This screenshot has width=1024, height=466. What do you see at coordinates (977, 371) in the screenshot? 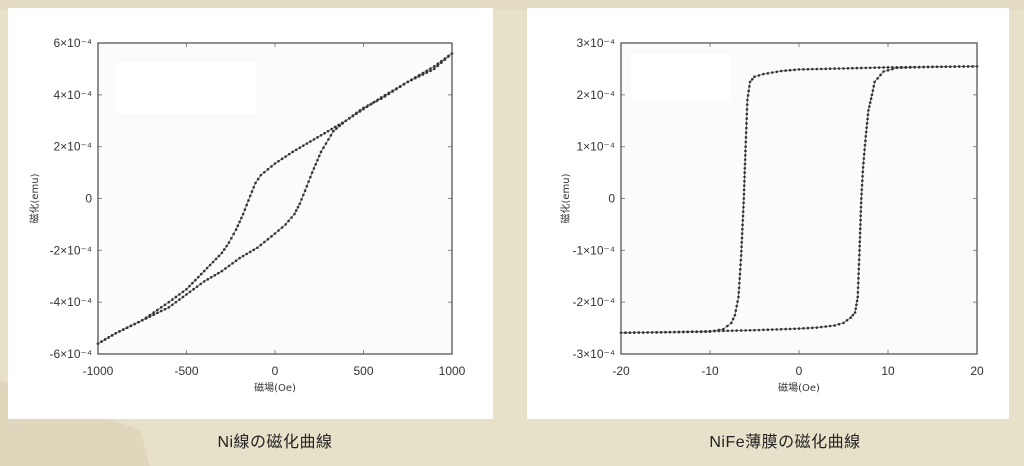
I see `x-tick-label: 20` at bounding box center [977, 371].